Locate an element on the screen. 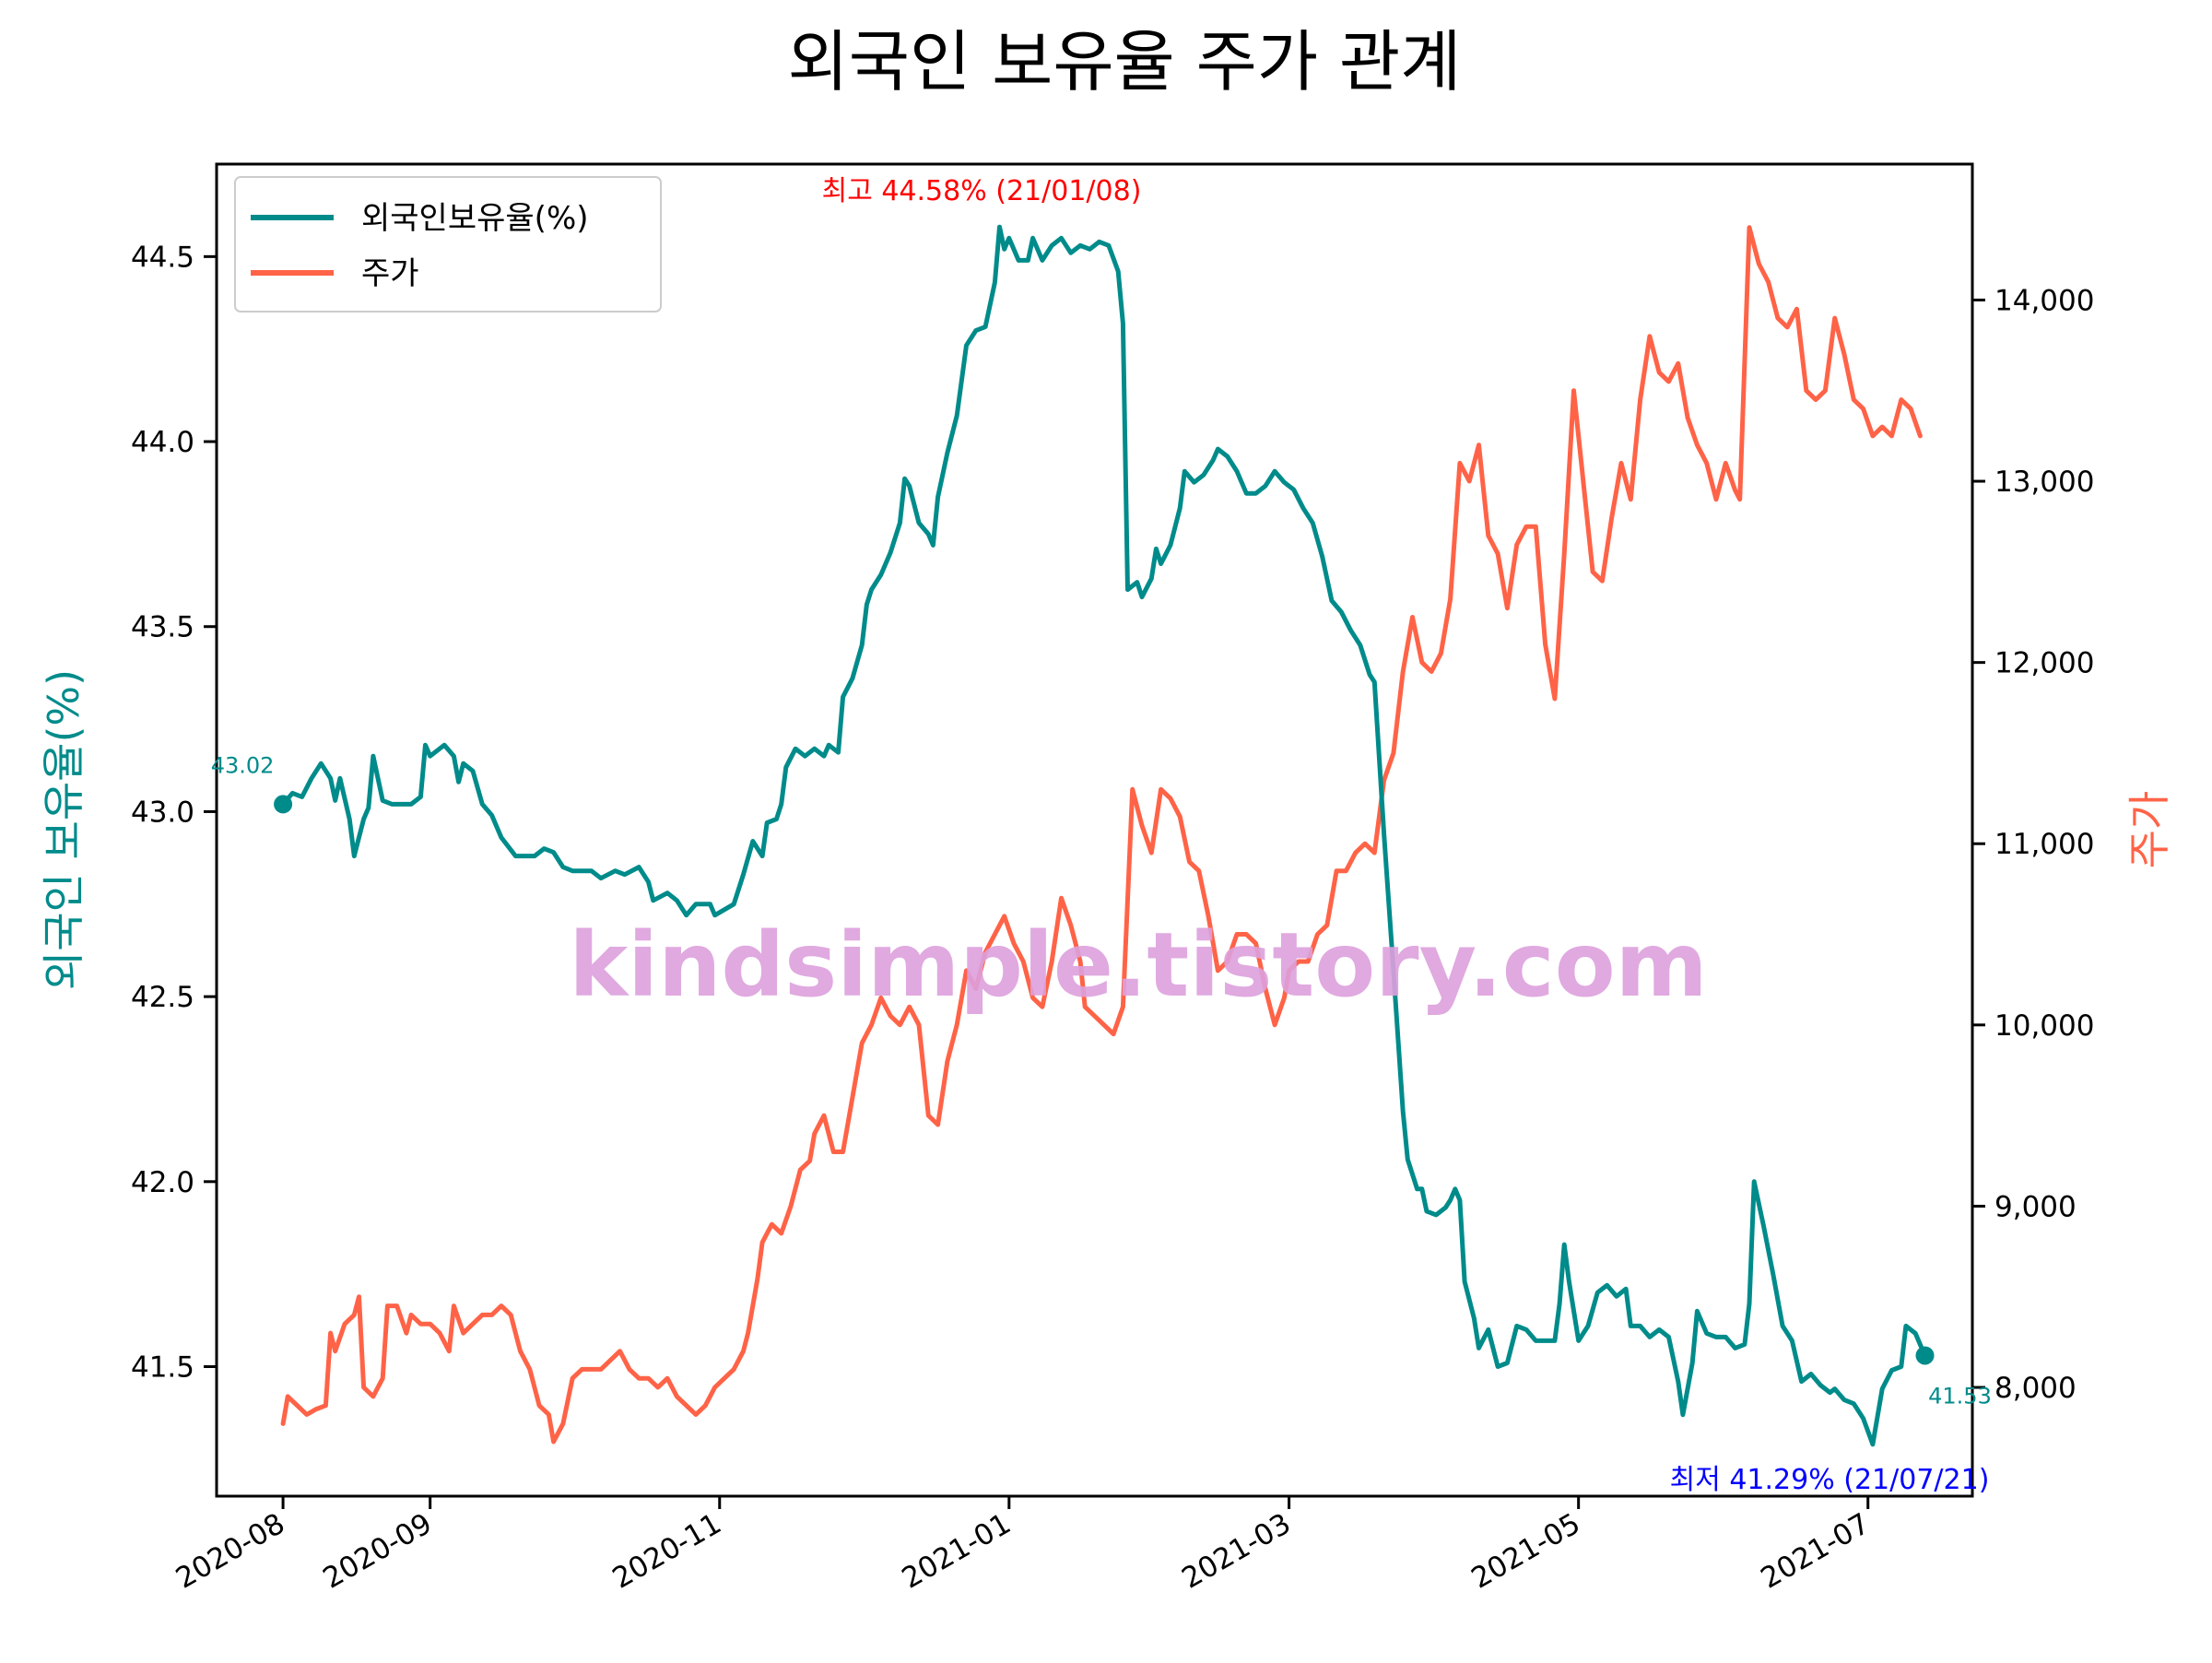 This screenshot has width=2212, height=1663. left-tick-label: 43.5 is located at coordinates (162, 627).